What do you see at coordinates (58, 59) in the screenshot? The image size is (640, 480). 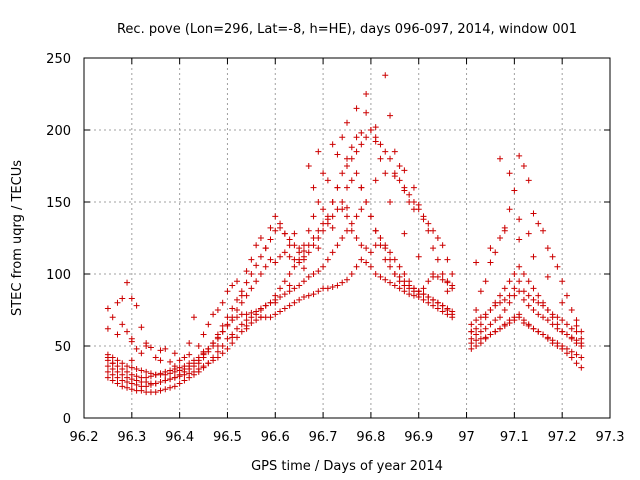 I see `y-tick-label: 250` at bounding box center [58, 59].